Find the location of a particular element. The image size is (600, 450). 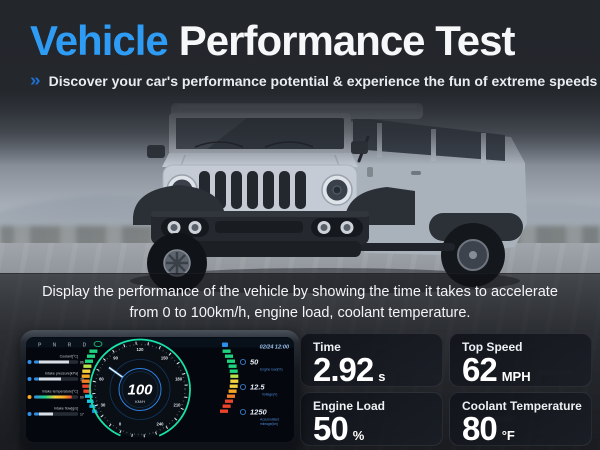

readout-label: Coolant[°C] is located at coordinates (69, 357).